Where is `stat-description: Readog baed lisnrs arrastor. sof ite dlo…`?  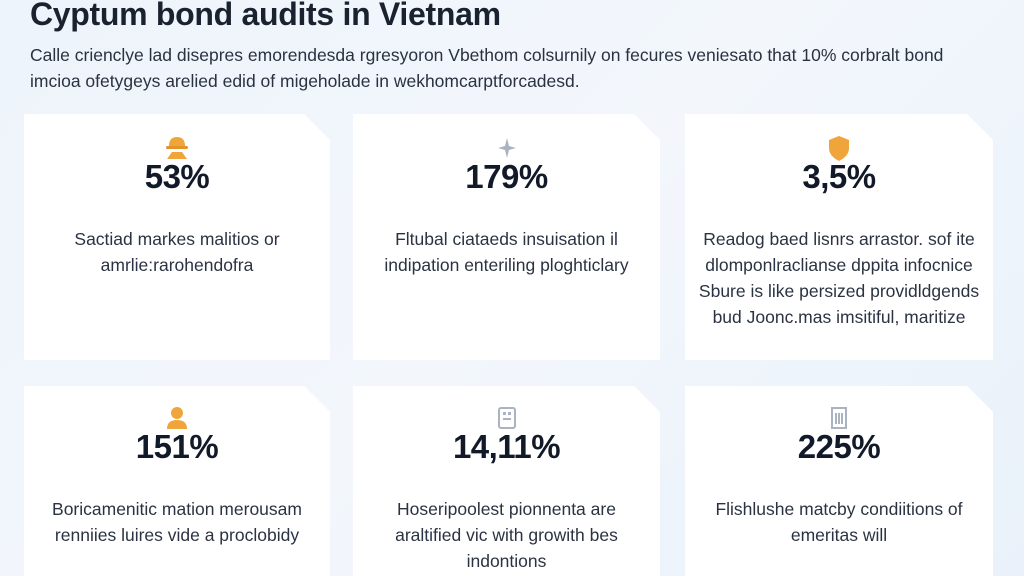 stat-description: Readog baed lisnrs arrastor. sof ite dlo… is located at coordinates (839, 278).